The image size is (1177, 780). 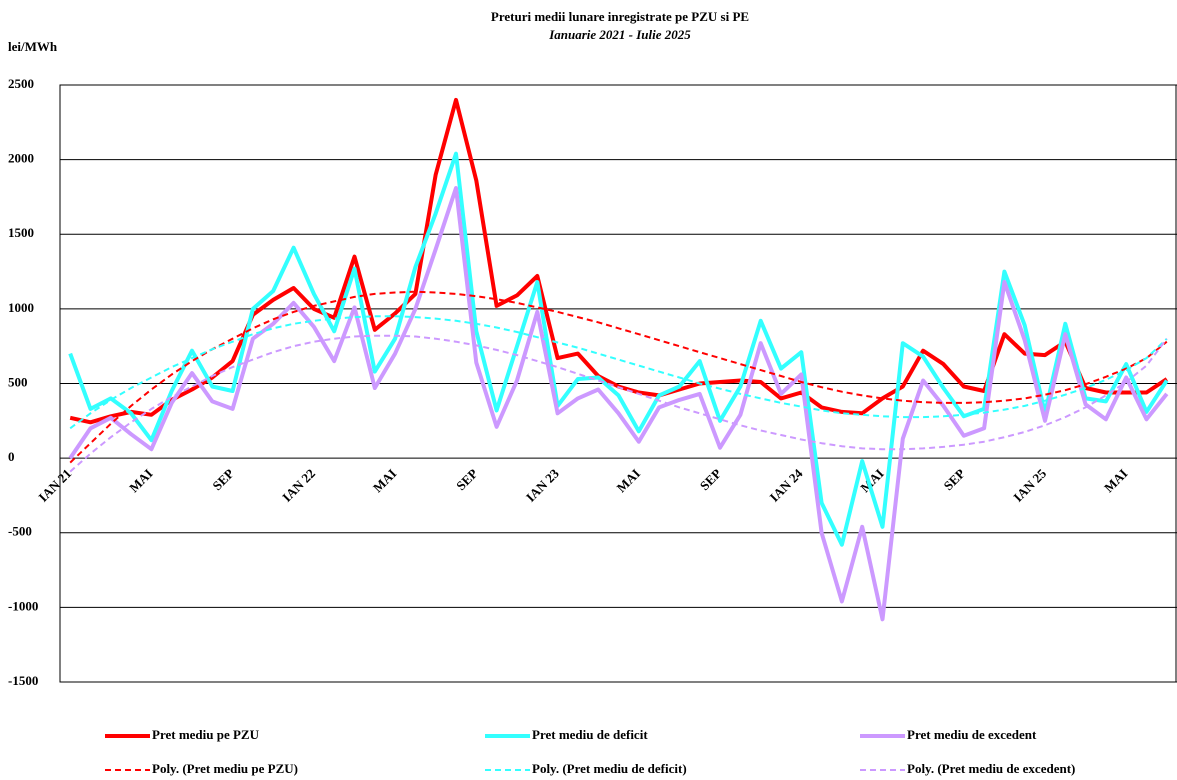 I want to click on y-tick-label: 1000, so click(x=21, y=307).